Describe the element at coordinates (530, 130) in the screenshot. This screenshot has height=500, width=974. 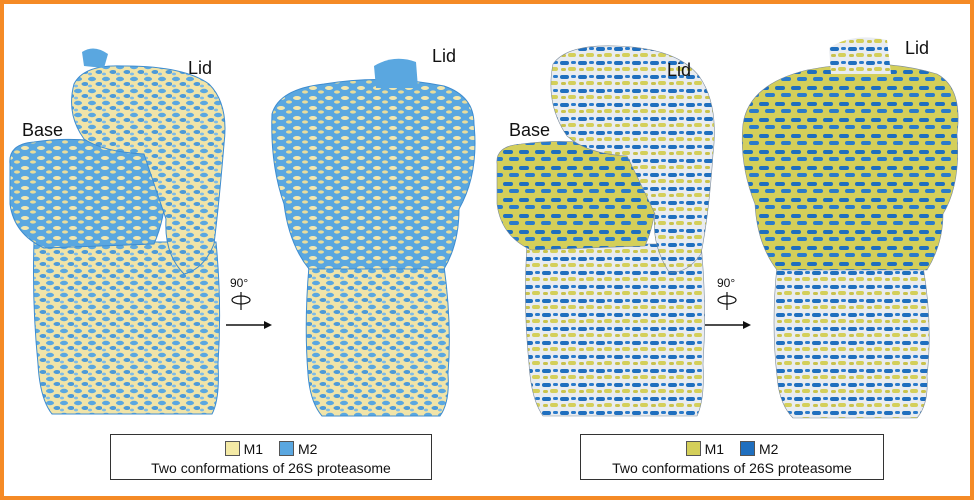
I see `base-label-models: Base` at that location.